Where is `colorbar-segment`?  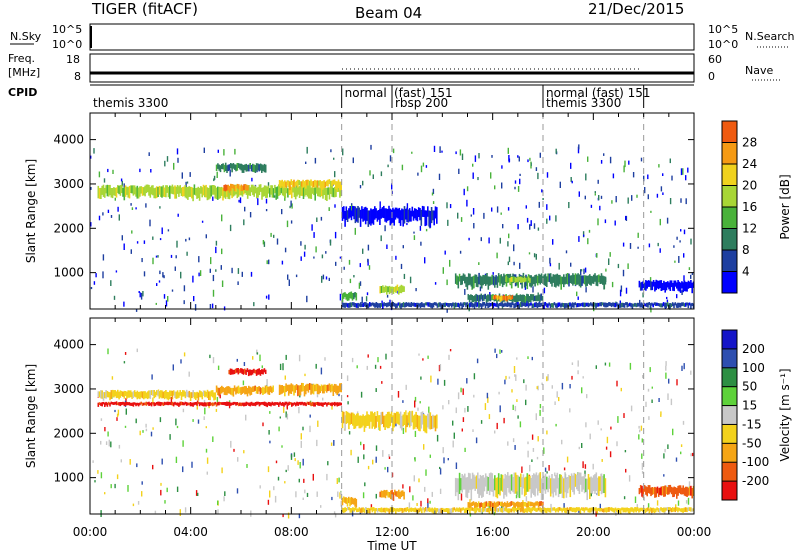 colorbar-segment is located at coordinates (729, 175).